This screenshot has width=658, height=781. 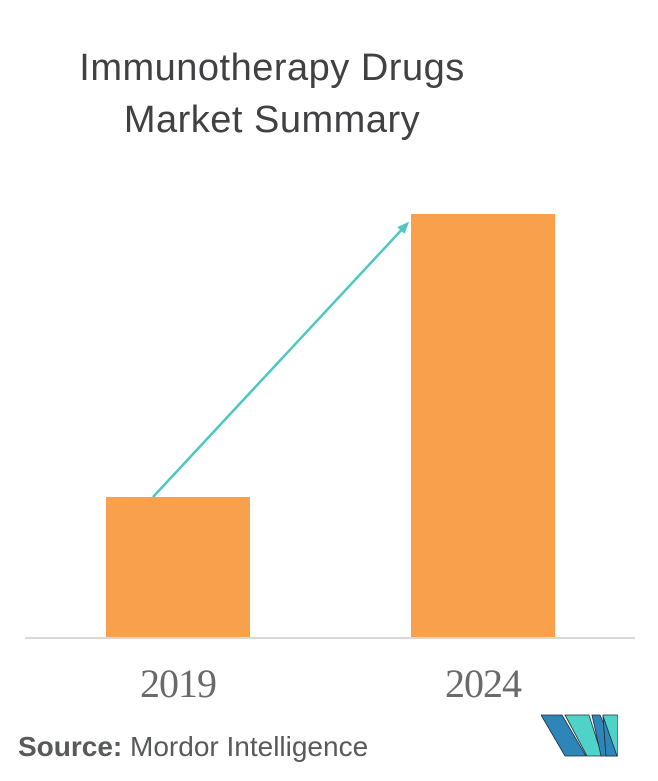 I want to click on source-text: Mordor Intelligence, so click(x=245, y=746).